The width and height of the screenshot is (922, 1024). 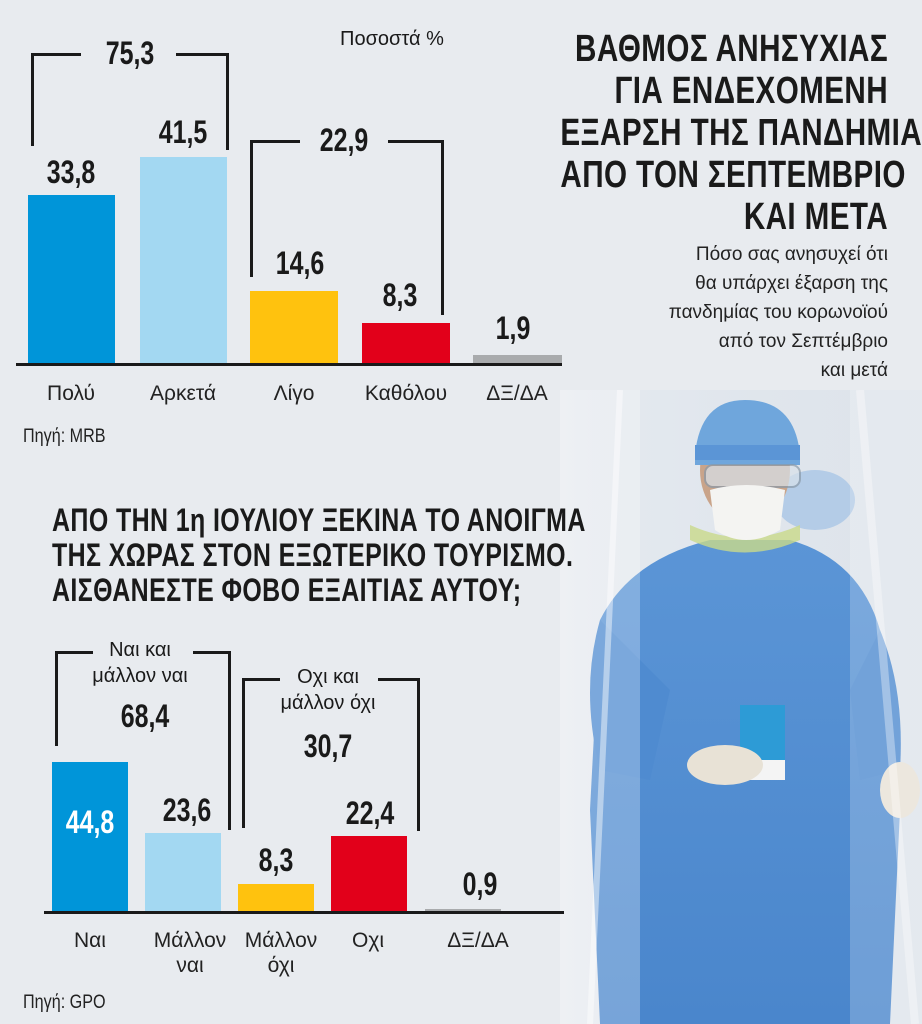 I want to click on chart2-bar-oxi, so click(x=369, y=874).